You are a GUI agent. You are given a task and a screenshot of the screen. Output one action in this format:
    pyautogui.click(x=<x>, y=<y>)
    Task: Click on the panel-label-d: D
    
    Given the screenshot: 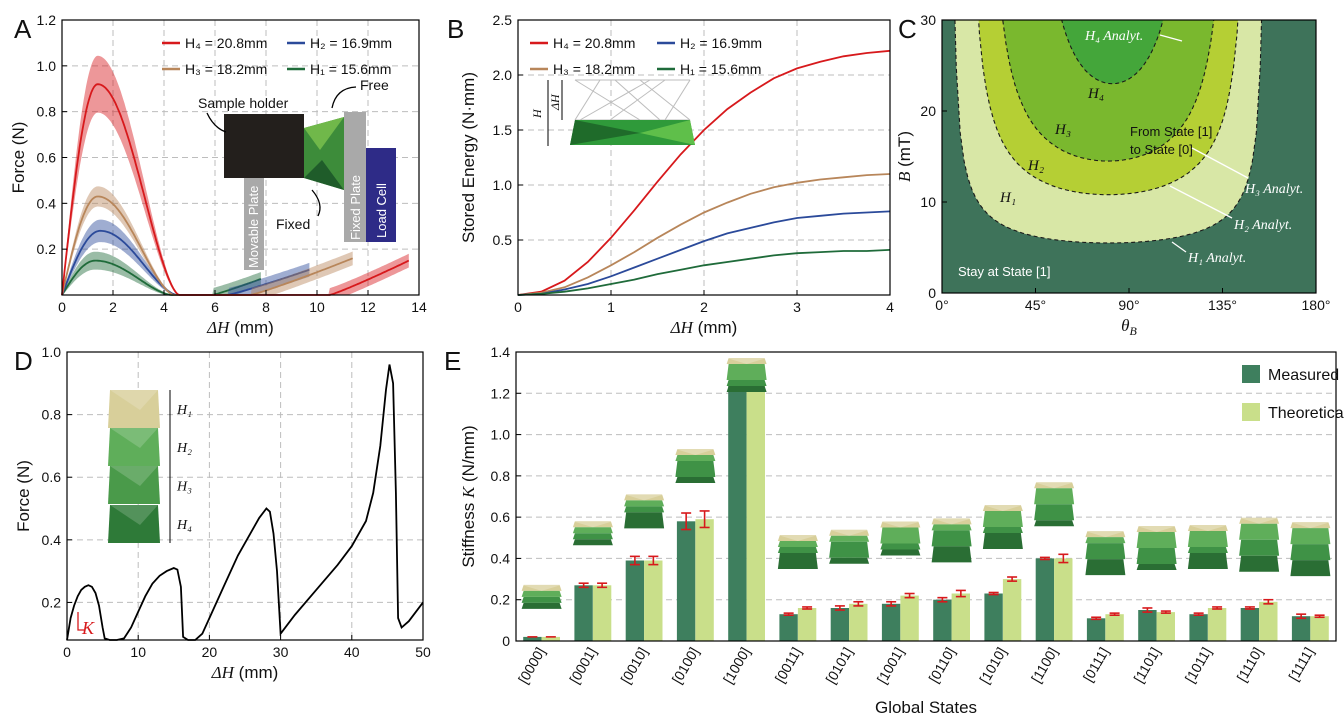 What is the action you would take?
    pyautogui.click(x=23, y=361)
    